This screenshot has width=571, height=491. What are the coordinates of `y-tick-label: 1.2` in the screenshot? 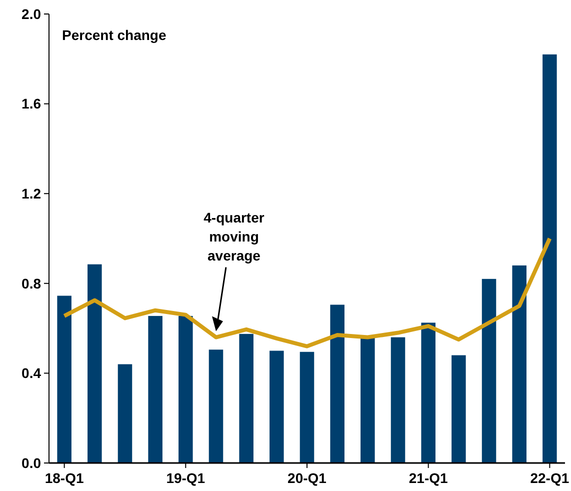 It's located at (32, 194).